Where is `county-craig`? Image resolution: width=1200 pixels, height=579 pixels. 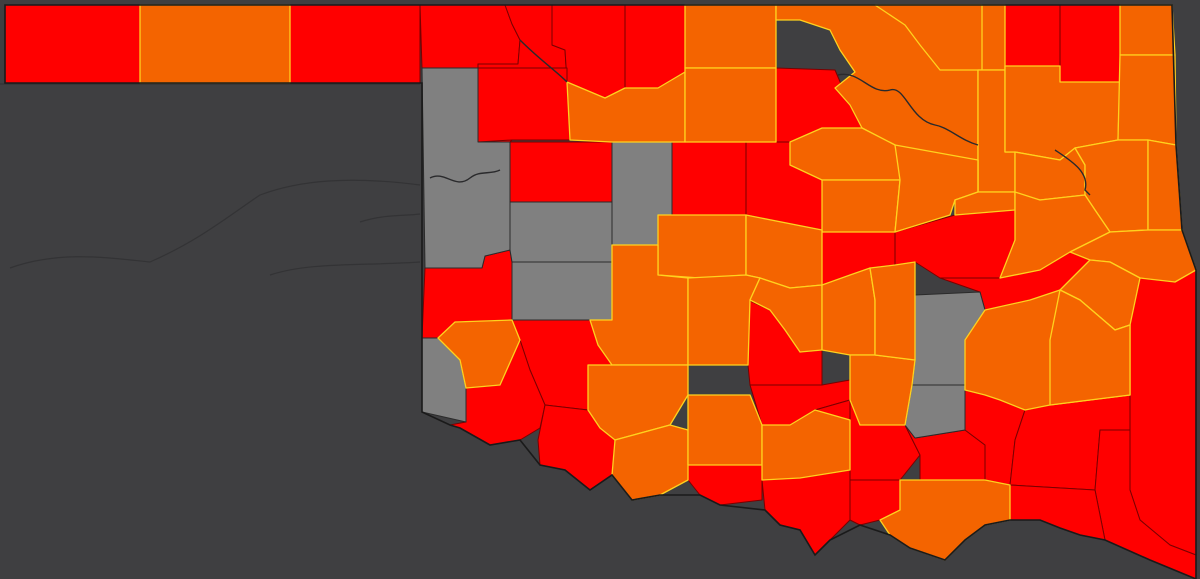 county-craig is located at coordinates (1090, 43).